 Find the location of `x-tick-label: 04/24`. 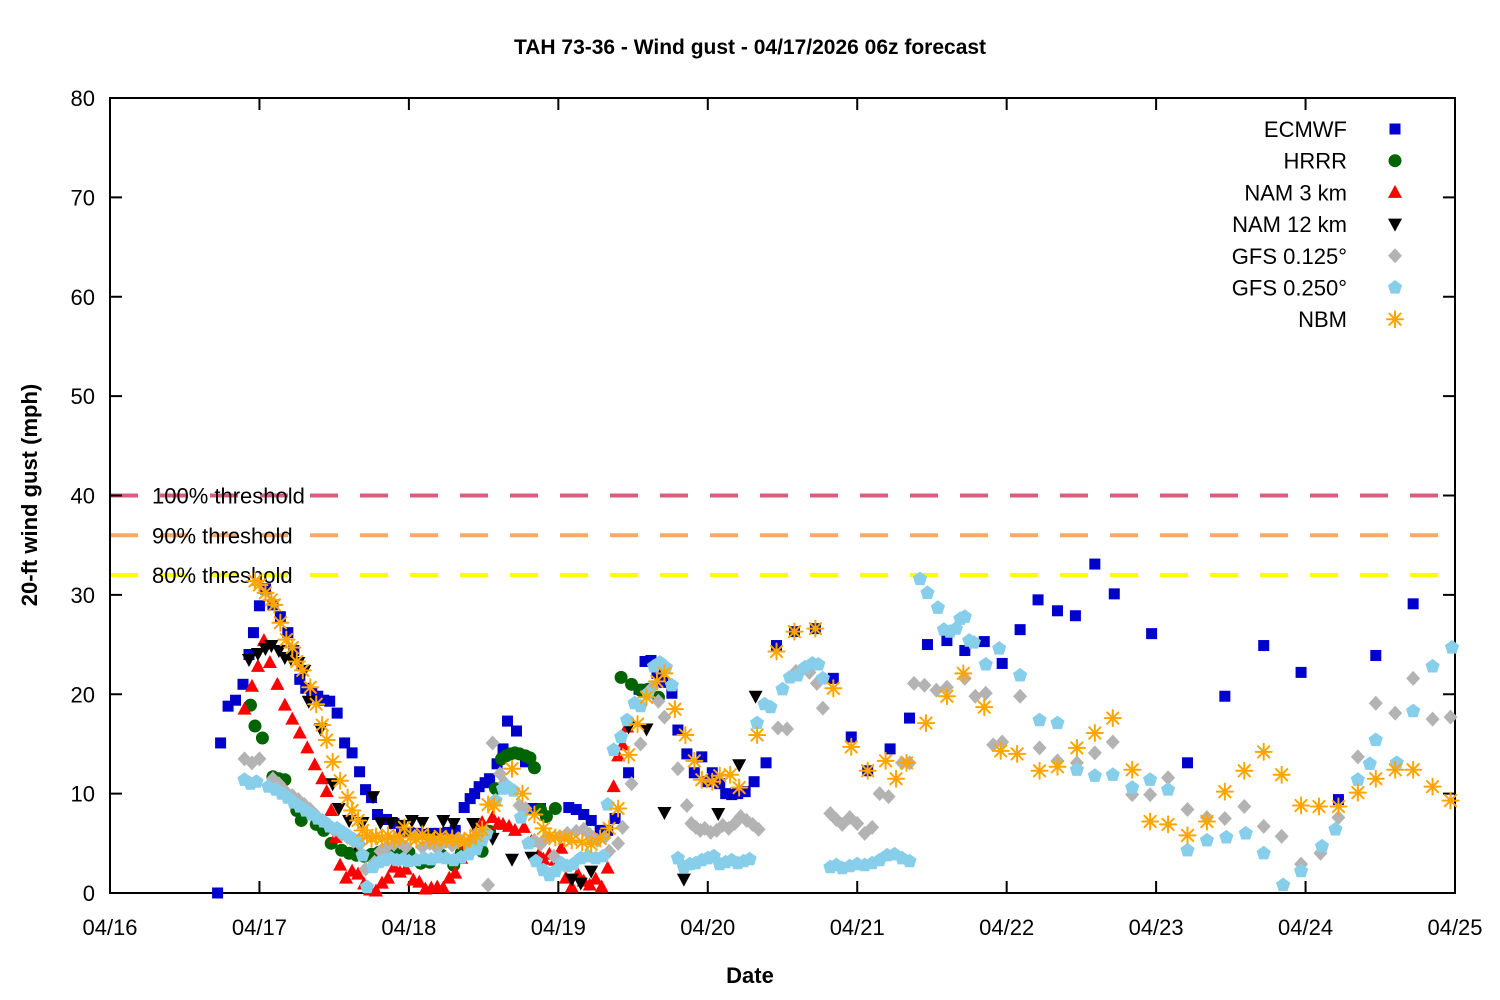

x-tick-label: 04/24 is located at coordinates (1305, 927).